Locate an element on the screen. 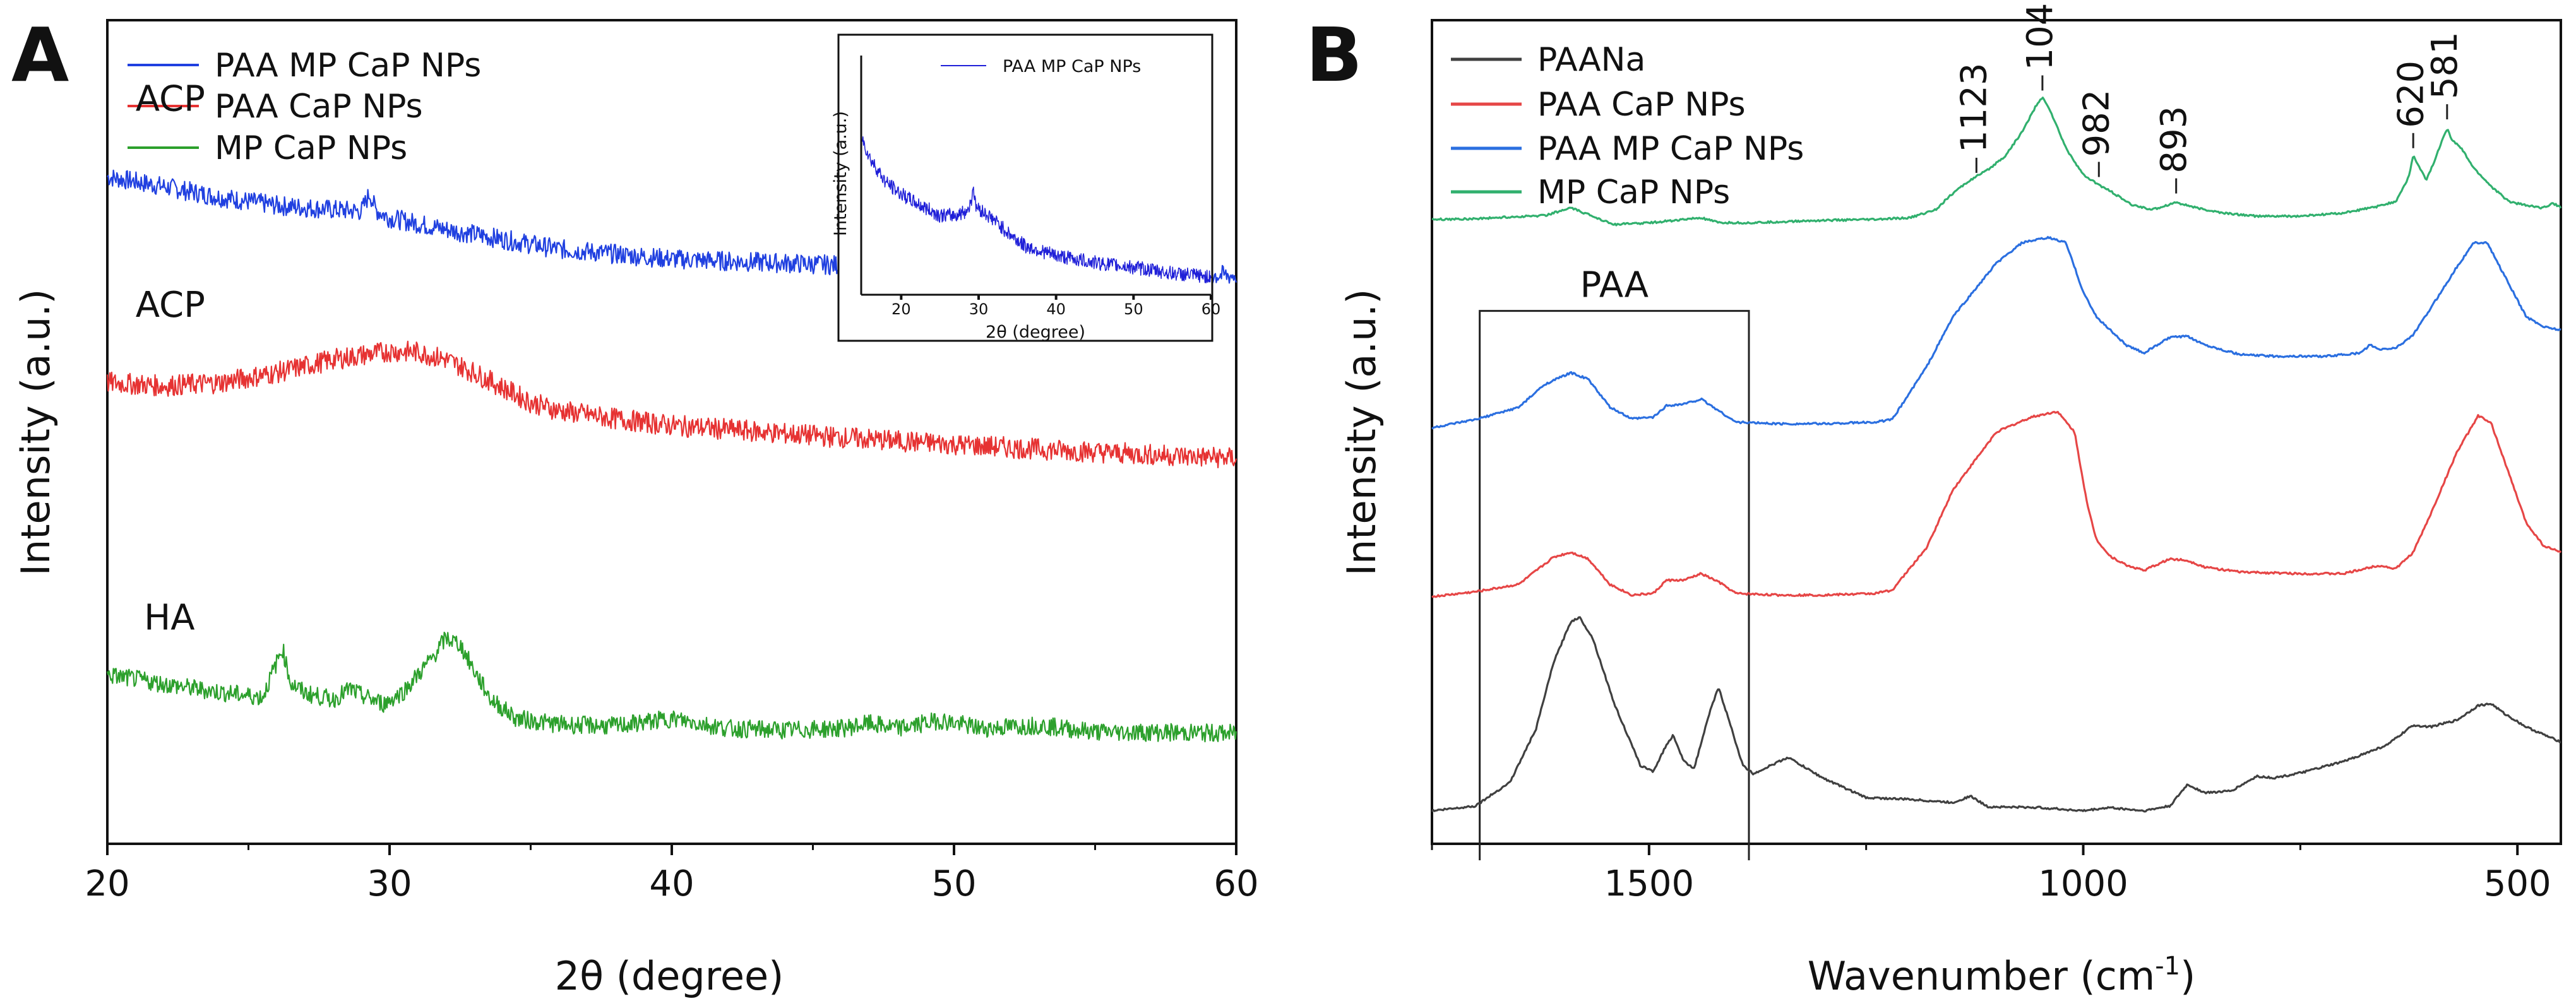  paa-bracket-label: PAA is located at coordinates (1614, 285).